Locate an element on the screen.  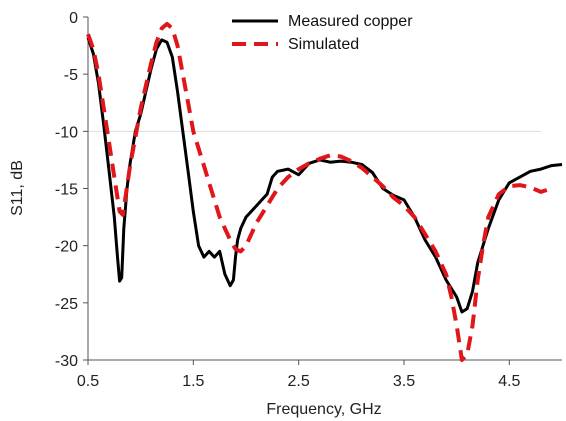
x-axis-title: Frequency, GHz is located at coordinates (323, 409).